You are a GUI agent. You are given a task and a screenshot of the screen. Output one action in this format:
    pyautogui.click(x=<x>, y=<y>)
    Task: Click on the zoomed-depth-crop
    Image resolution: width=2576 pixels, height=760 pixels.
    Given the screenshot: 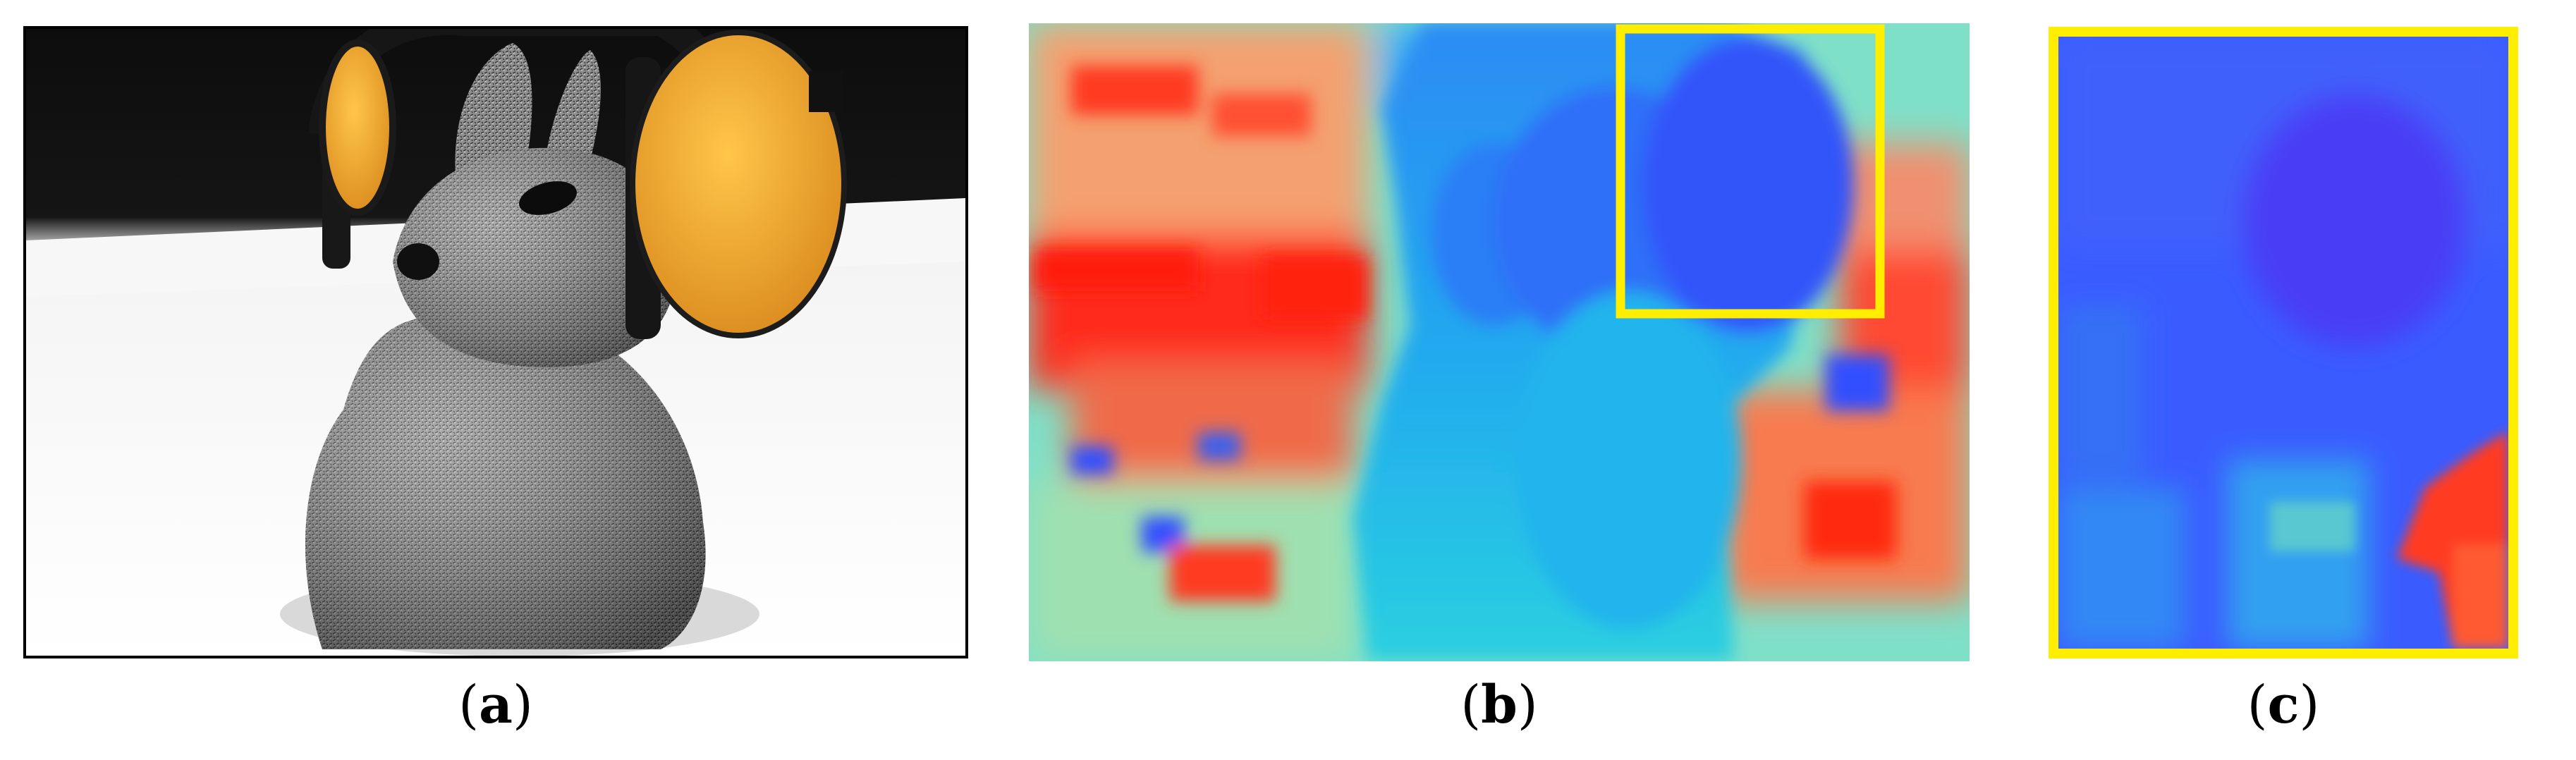 What is the action you would take?
    pyautogui.click(x=2283, y=343)
    